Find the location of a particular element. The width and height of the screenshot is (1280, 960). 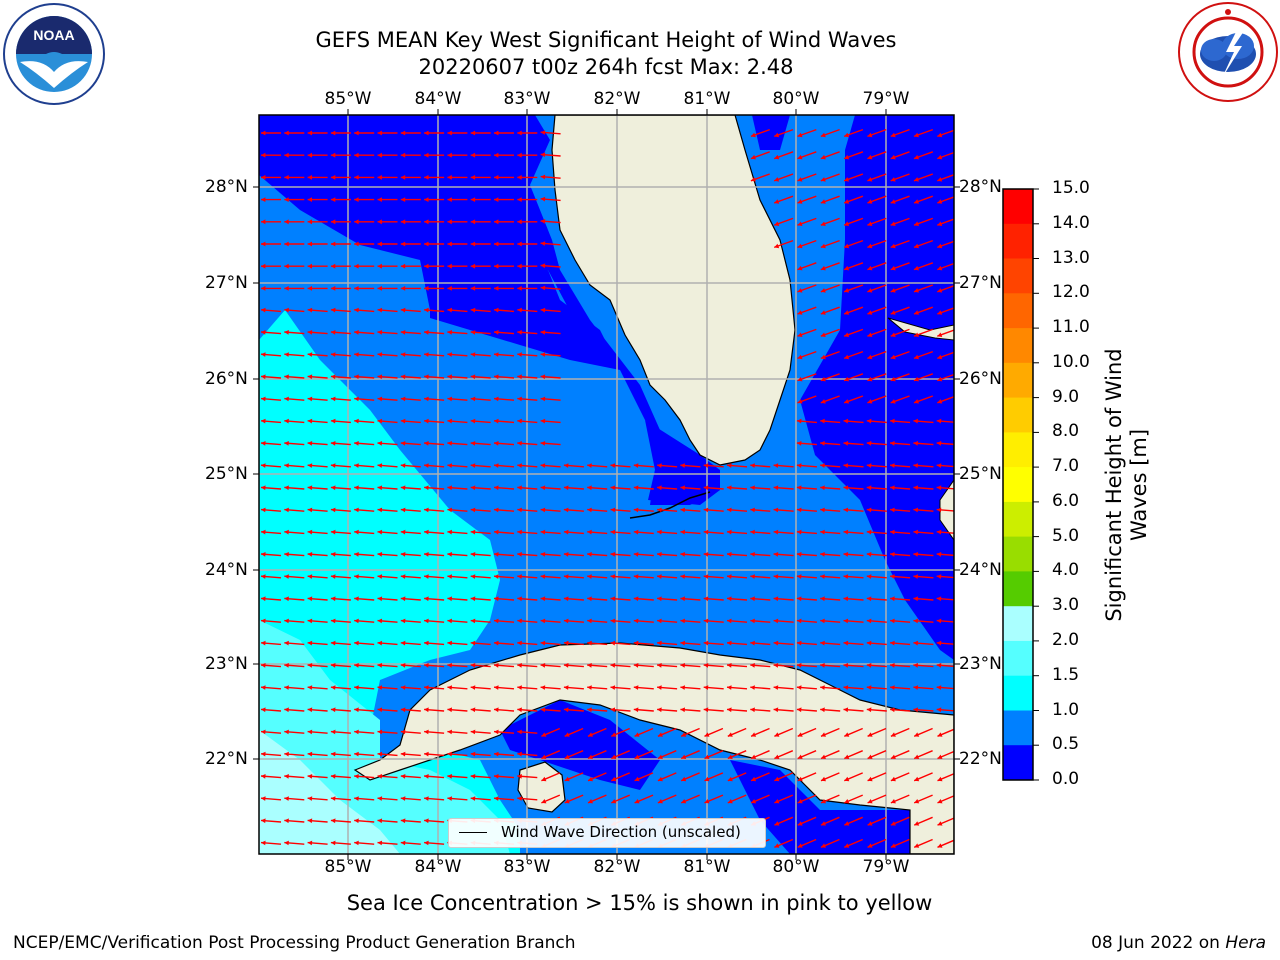

legend-line-swatch is located at coordinates (473, 832).